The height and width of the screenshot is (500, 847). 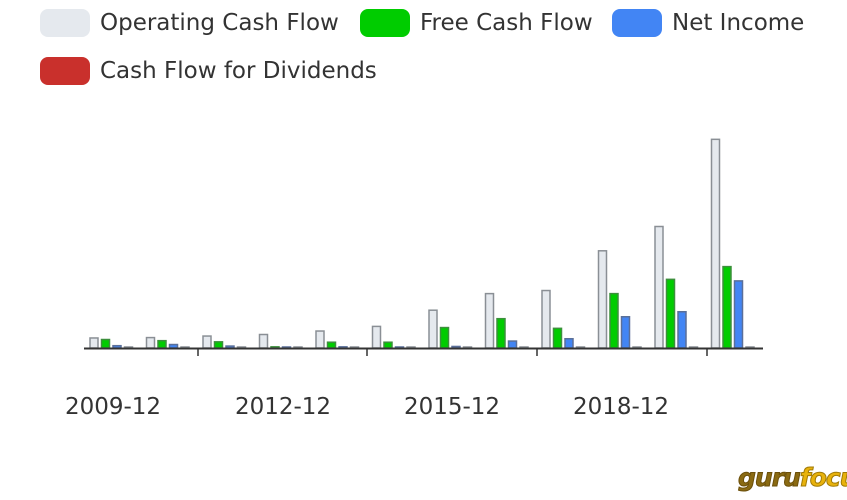 What do you see at coordinates (738, 23) in the screenshot?
I see `legend-label: Net Income` at bounding box center [738, 23].